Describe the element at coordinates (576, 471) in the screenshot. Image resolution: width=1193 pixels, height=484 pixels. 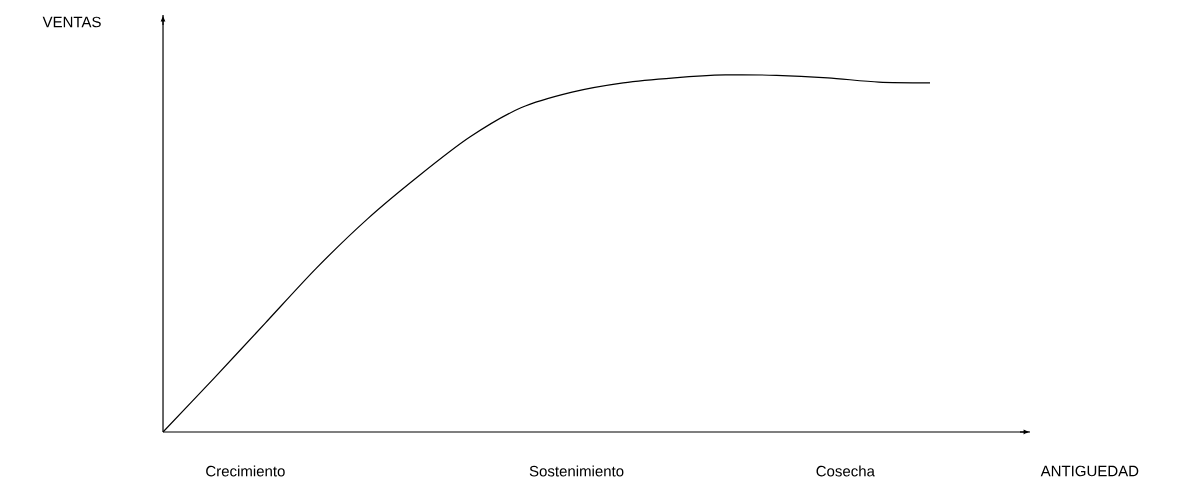
I see `text: Sostenimiento` at that location.